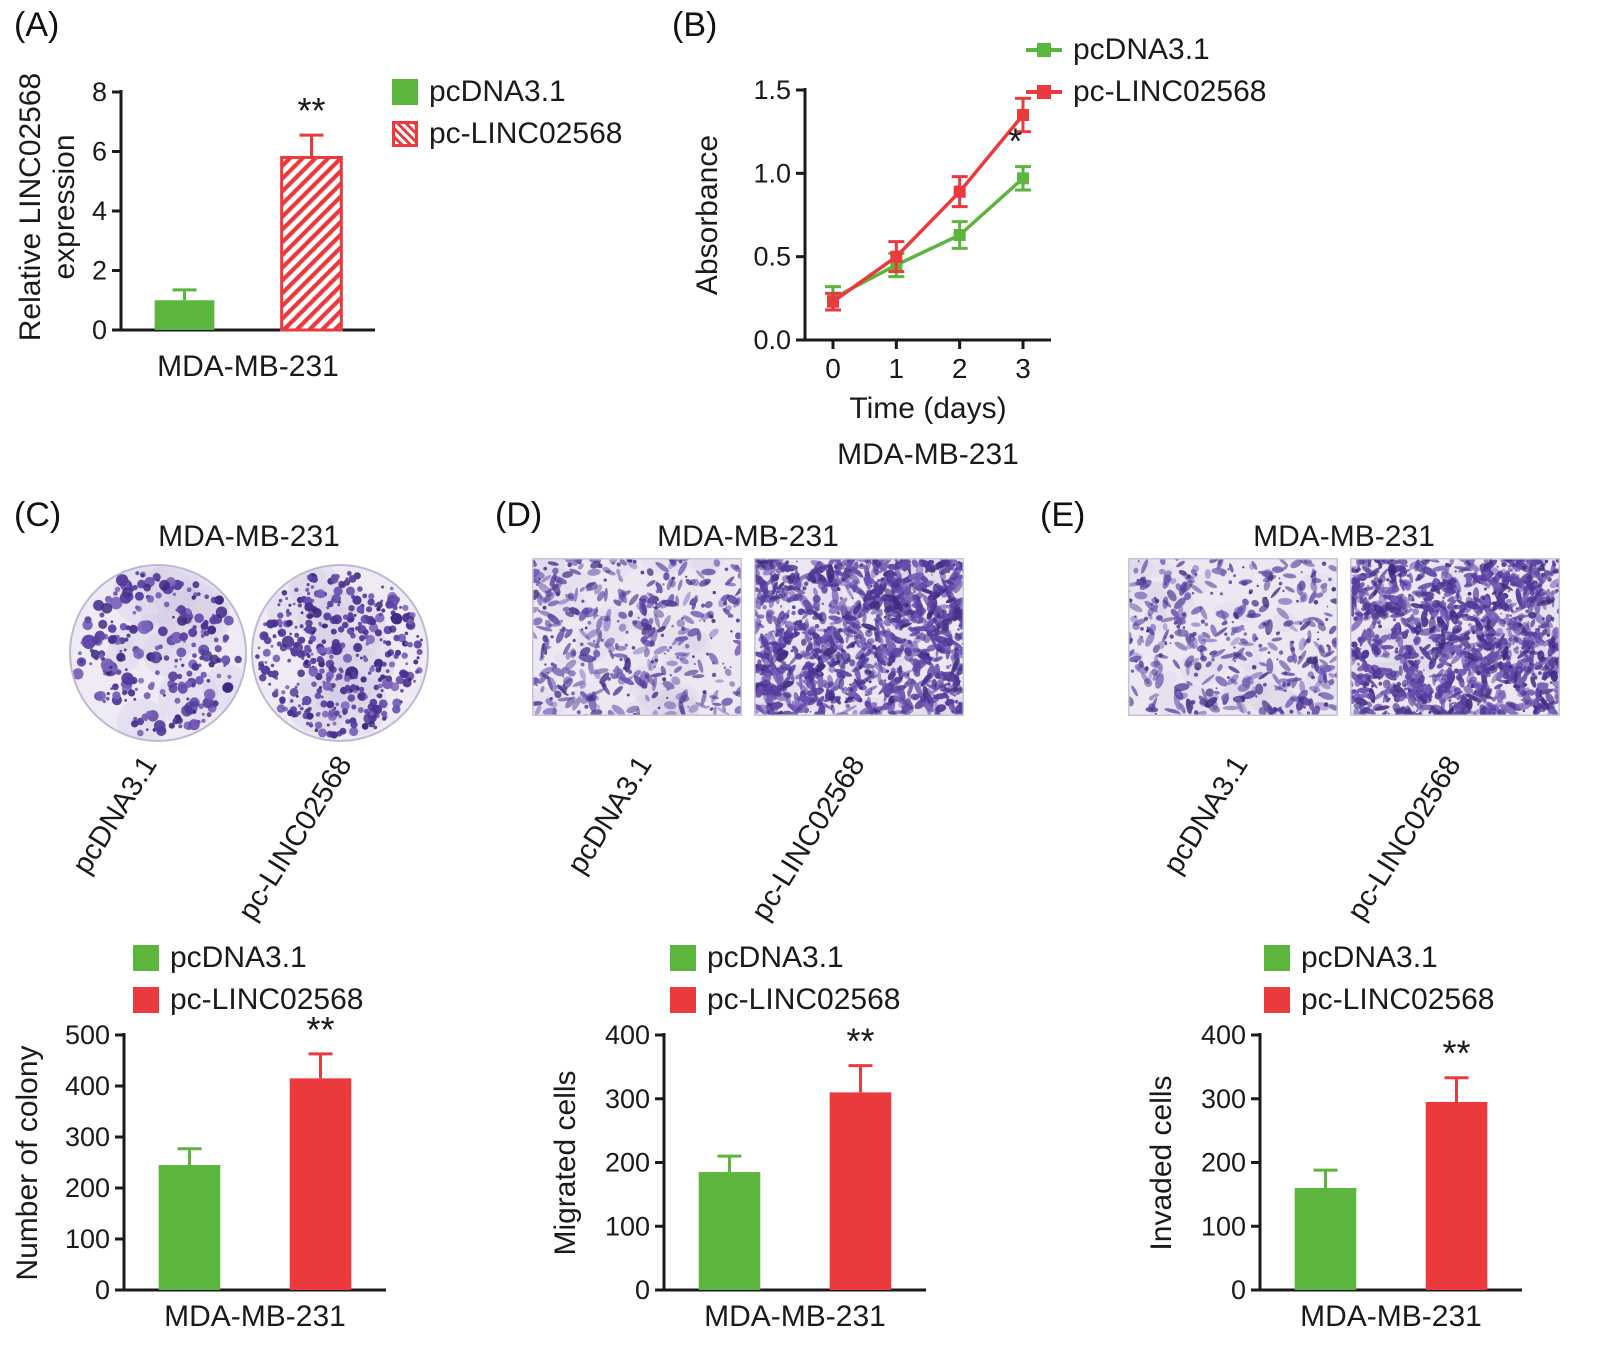 The width and height of the screenshot is (1598, 1368). What do you see at coordinates (1063, 515) in the screenshot?
I see `panel-e-tag: (E)` at bounding box center [1063, 515].